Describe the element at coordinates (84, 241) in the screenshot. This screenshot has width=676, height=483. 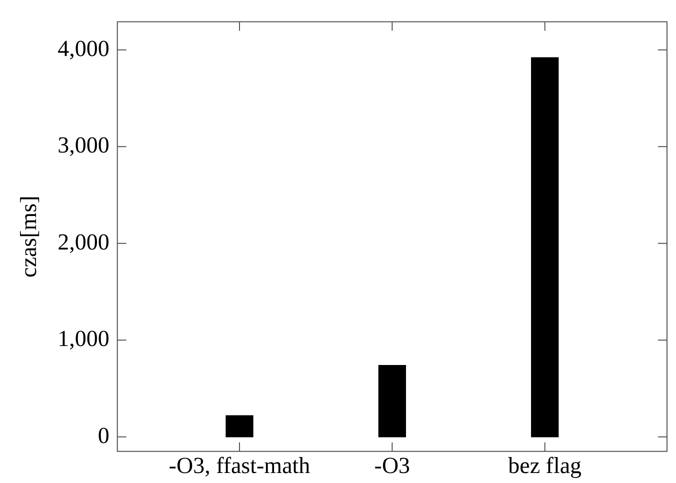
I see `y-tick-label: 2,000` at that location.